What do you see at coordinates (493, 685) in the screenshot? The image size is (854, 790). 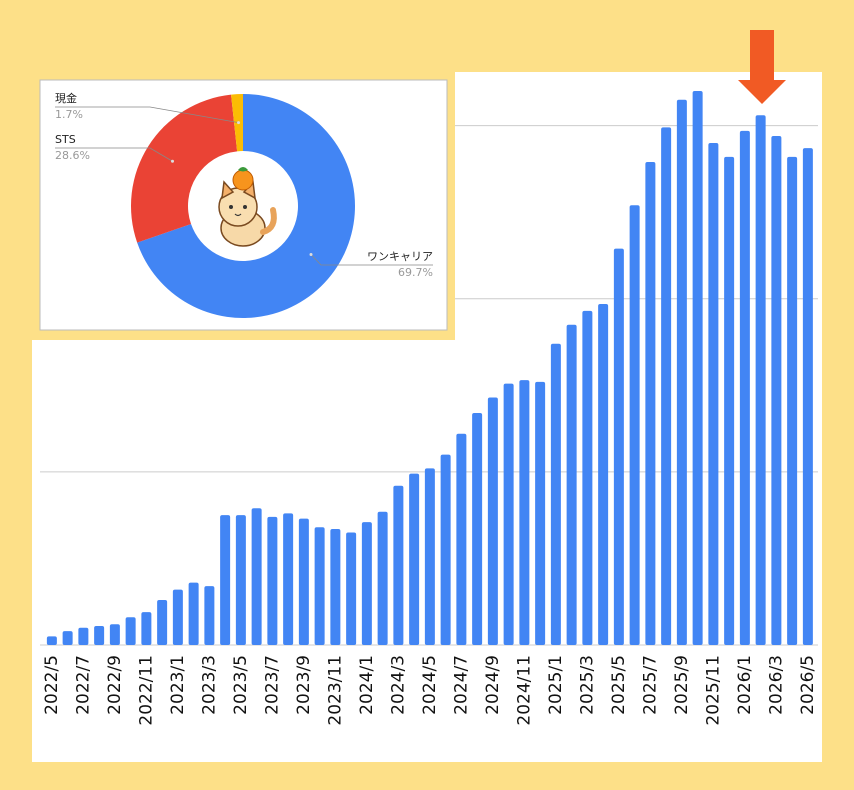 I see `x-tick-label: 2024/9` at bounding box center [493, 685].